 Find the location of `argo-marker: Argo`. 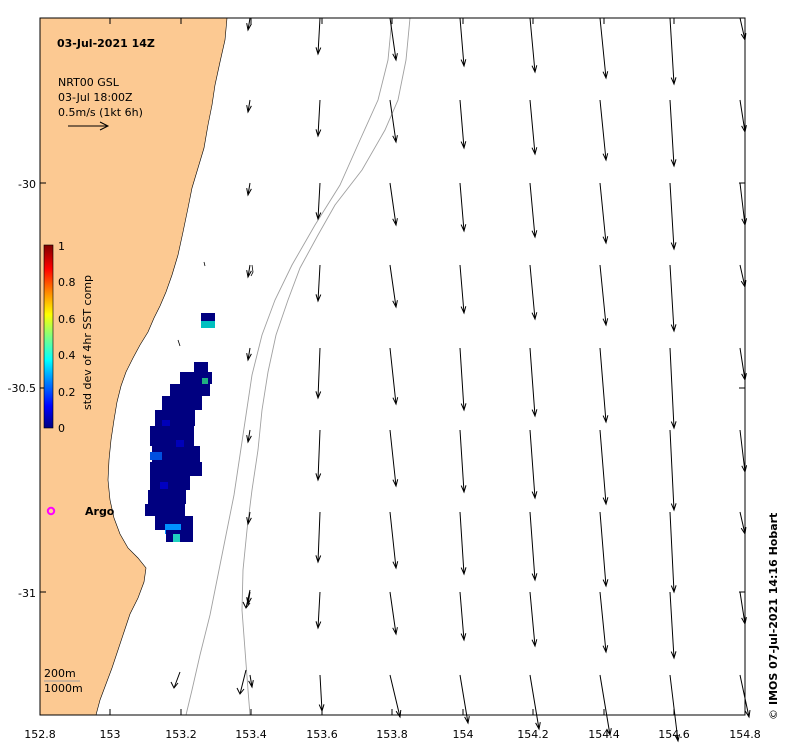

argo-marker: Argo is located at coordinates (80, 511).